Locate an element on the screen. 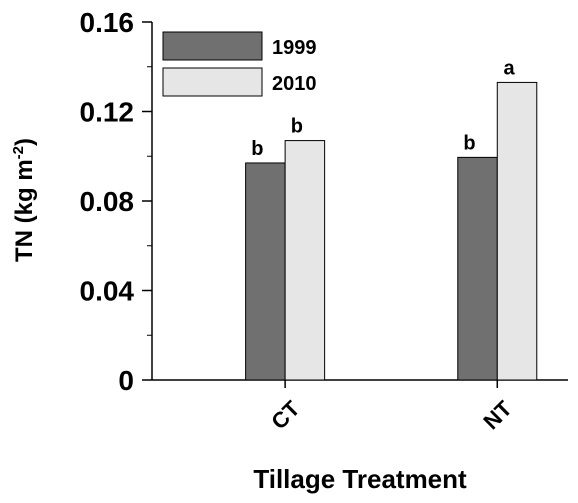 Image resolution: width=578 pixels, height=503 pixels. y-label-main: TN (kg m is located at coordinates (24, 210).